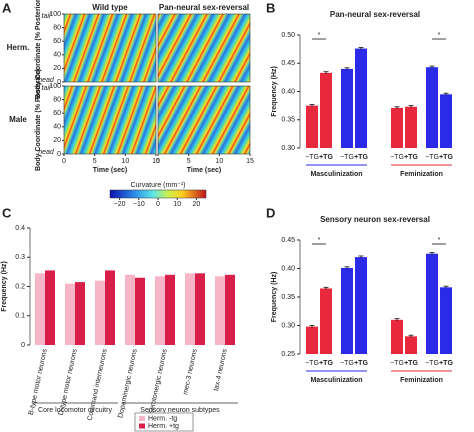 The height and width of the screenshot is (432, 474). I want to click on colorbar-tick-label: 10, so click(177, 204).